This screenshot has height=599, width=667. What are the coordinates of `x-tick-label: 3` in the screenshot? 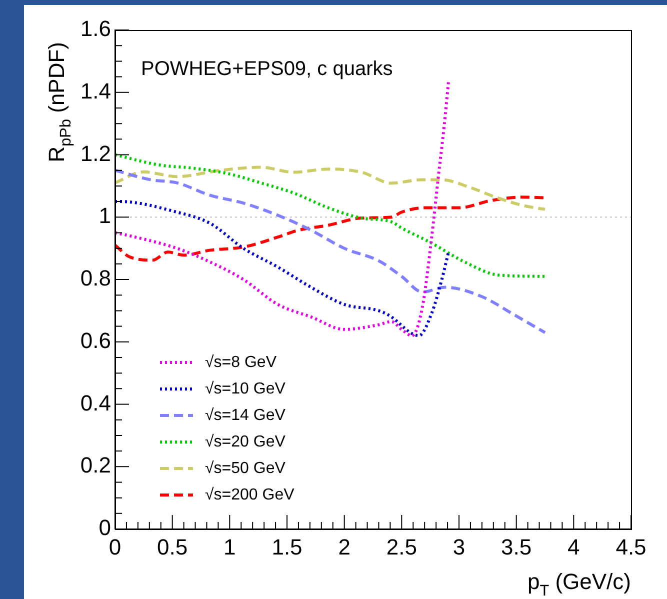 It's located at (459, 547).